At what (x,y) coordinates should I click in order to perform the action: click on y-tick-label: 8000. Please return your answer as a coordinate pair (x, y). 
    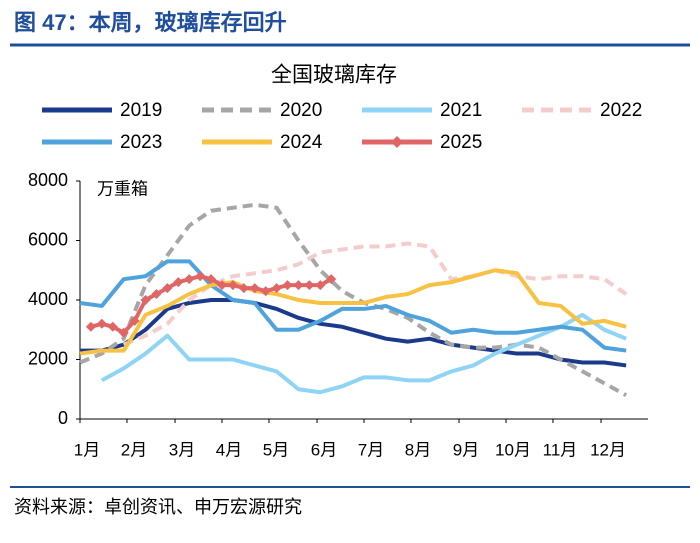
    Looking at the image, I should click on (48, 180).